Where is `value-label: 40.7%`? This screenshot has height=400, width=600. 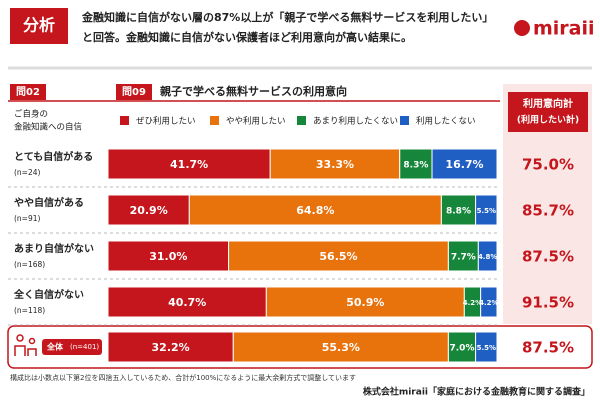 value-label: 40.7% is located at coordinates (187, 302).